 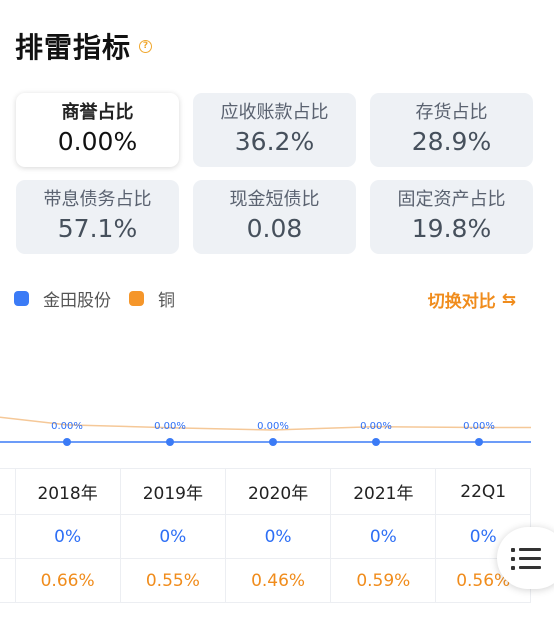 What do you see at coordinates (451, 199) in the screenshot?
I see `metric-label: 固定资产占比` at bounding box center [451, 199].